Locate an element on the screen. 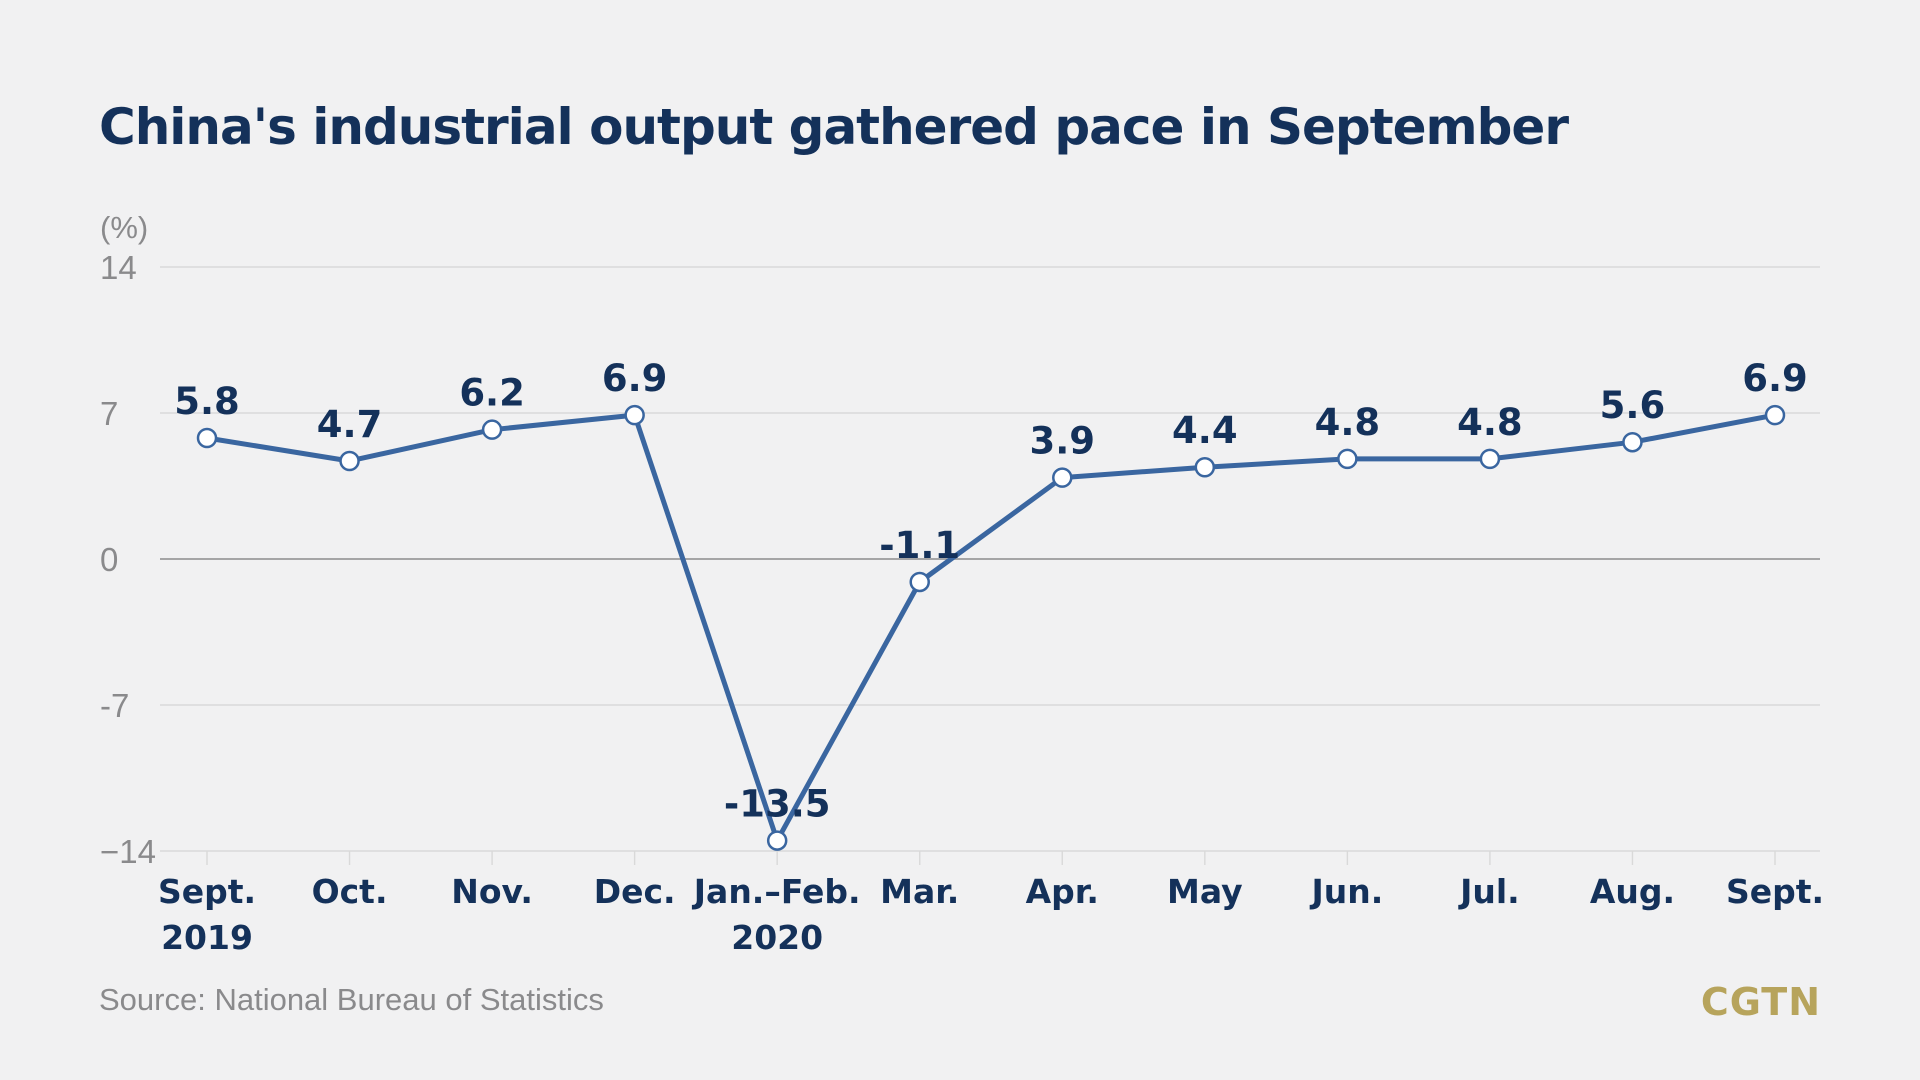  y-tick-label: 7 is located at coordinates (109, 413).